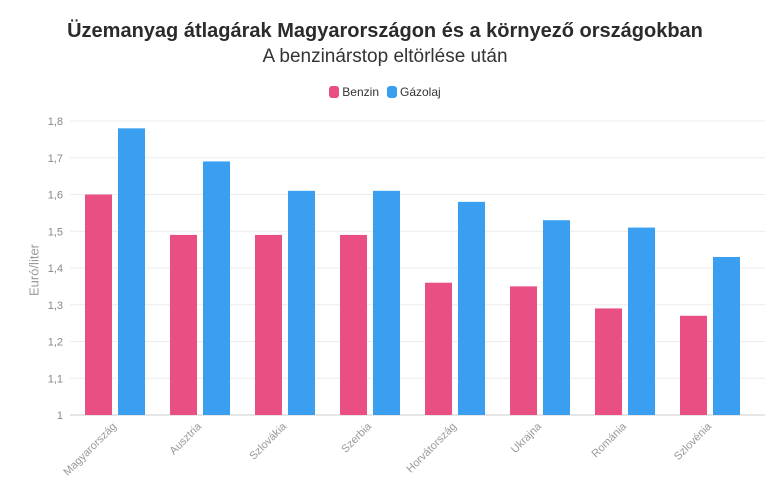  What do you see at coordinates (527, 438) in the screenshot?
I see `x-tick-label: Ukrajna` at bounding box center [527, 438].